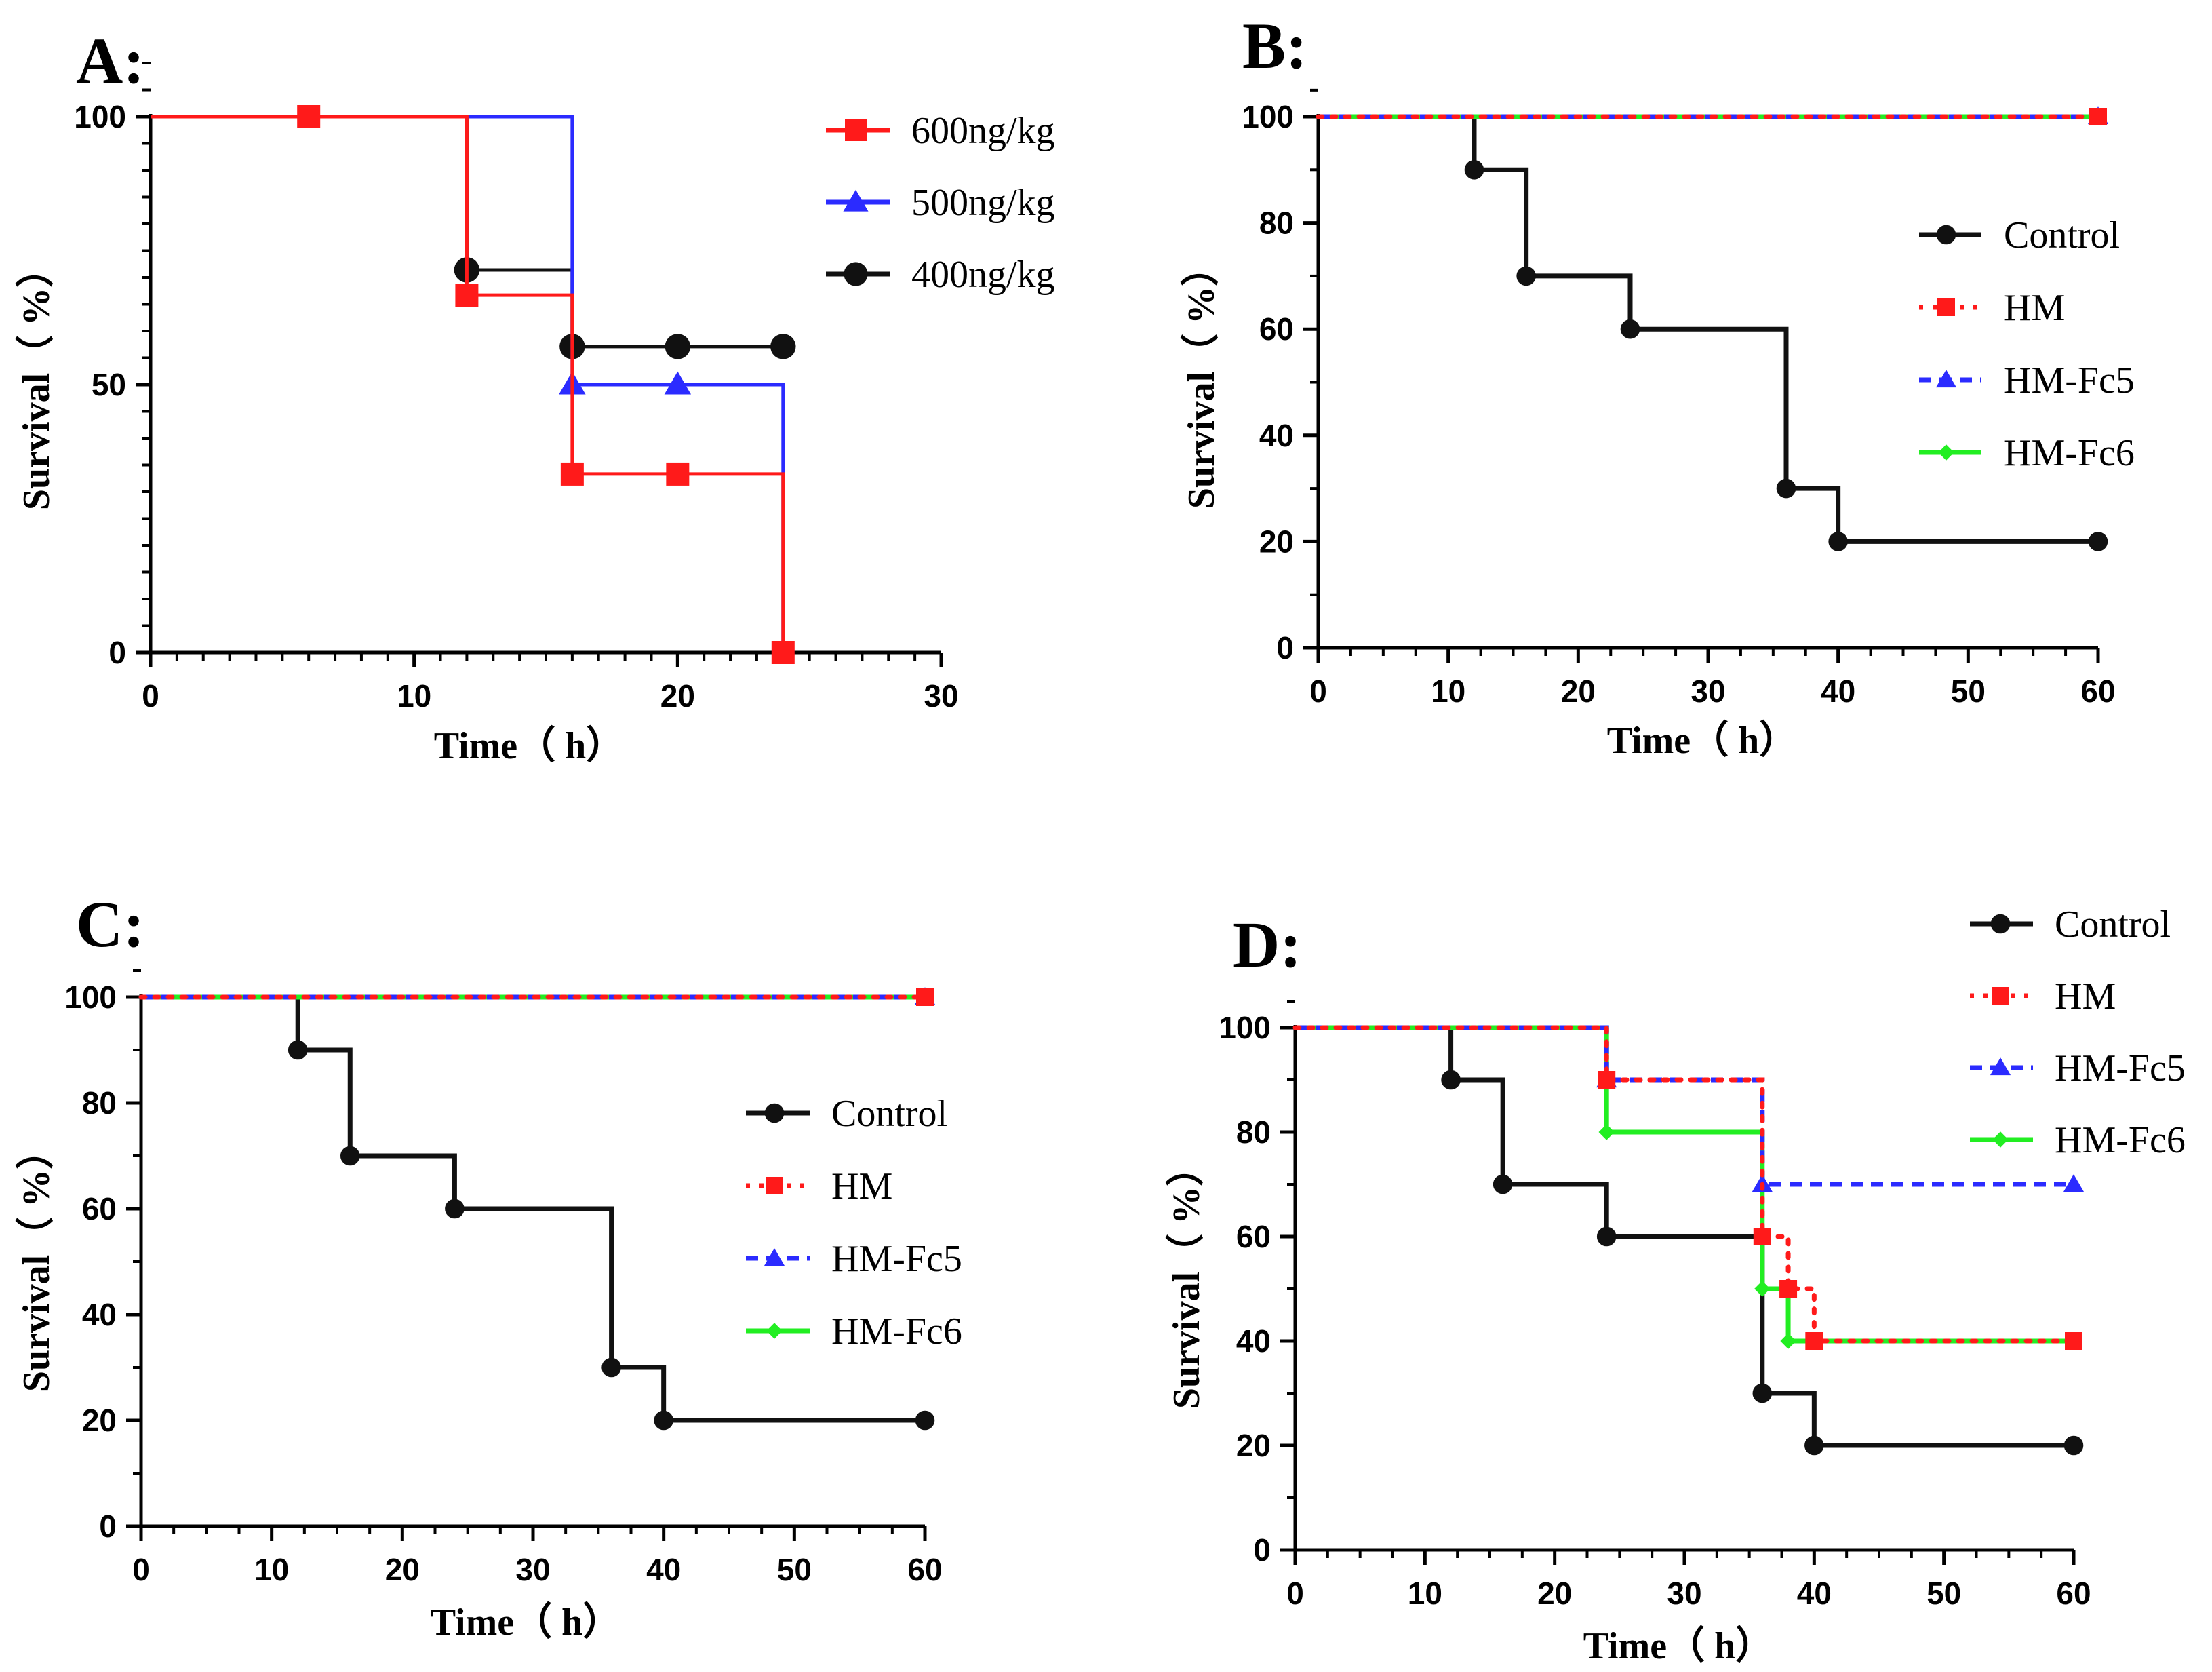  What do you see at coordinates (468, 384) in the screenshot?
I see `series-line-600ng/kg` at bounding box center [468, 384].